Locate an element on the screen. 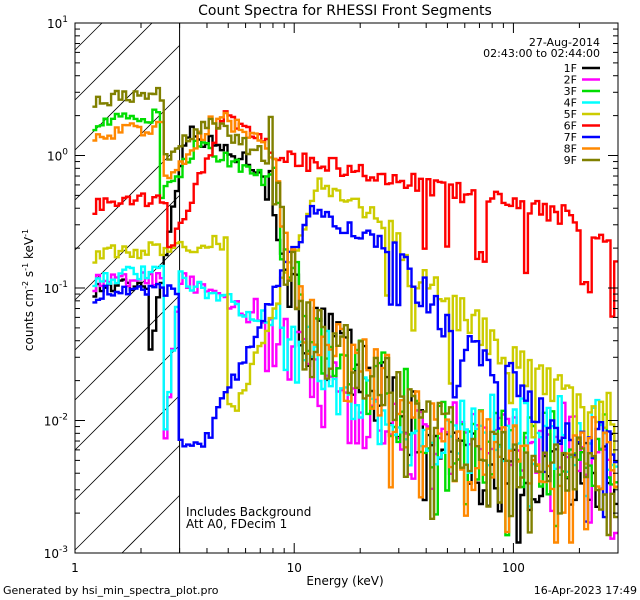 The height and width of the screenshot is (600, 640). x-tick-label: 1 is located at coordinates (75, 568).